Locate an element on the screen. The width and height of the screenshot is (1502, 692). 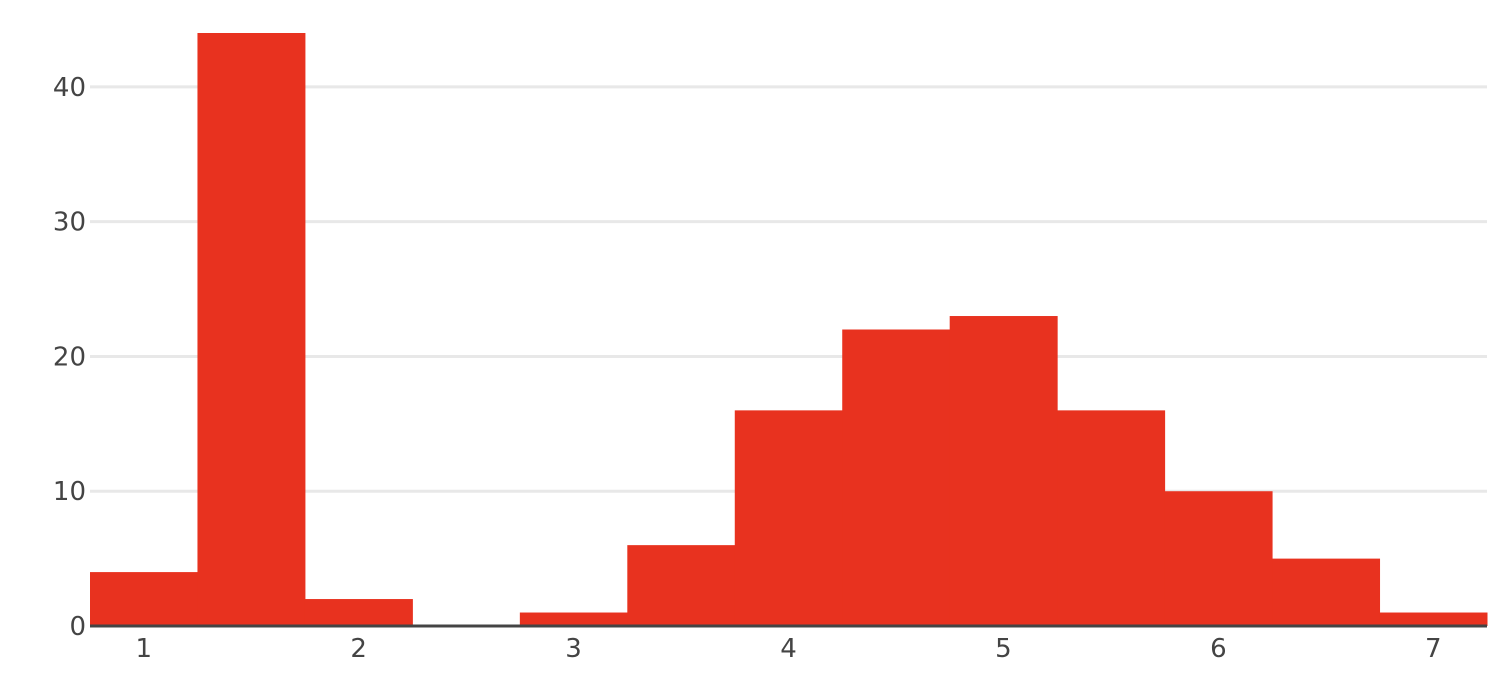
y-tick-label: 20 is located at coordinates (69, 357).